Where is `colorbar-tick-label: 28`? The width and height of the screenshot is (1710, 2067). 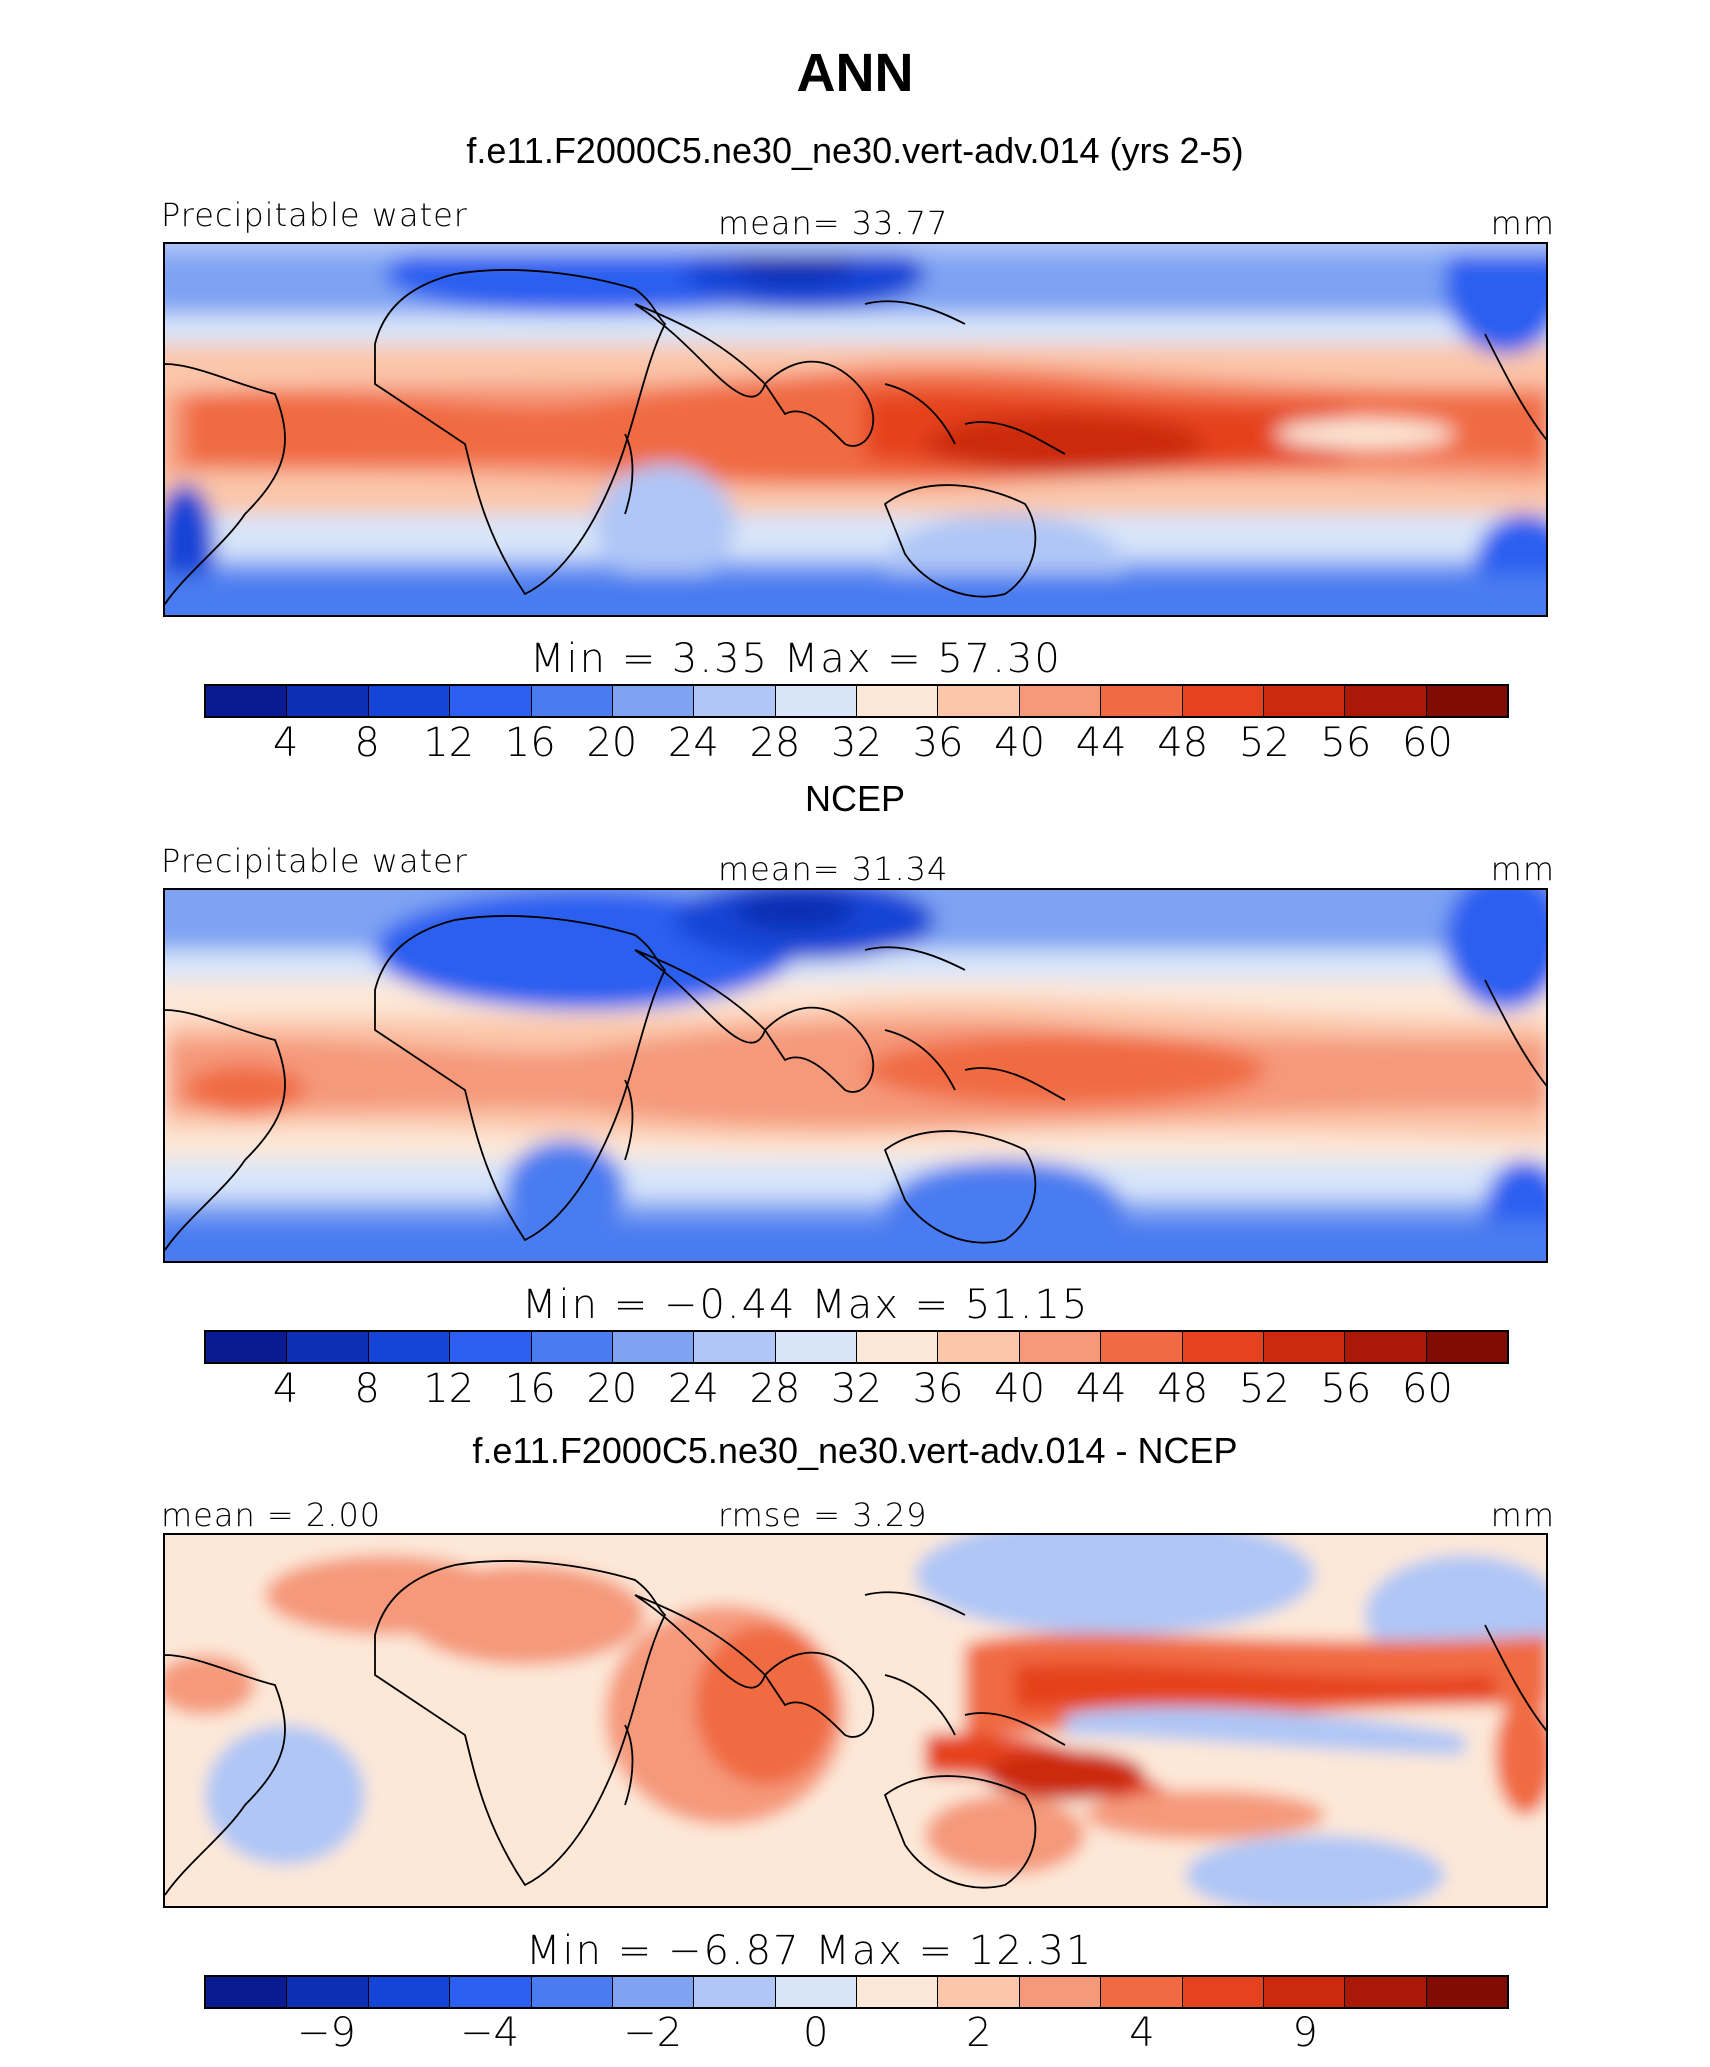 colorbar-tick-label: 28 is located at coordinates (775, 743).